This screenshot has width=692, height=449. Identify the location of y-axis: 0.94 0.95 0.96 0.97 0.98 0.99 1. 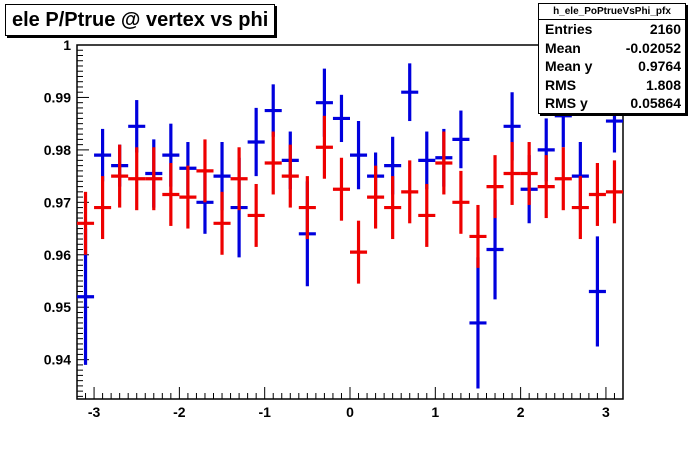
(66, 217).